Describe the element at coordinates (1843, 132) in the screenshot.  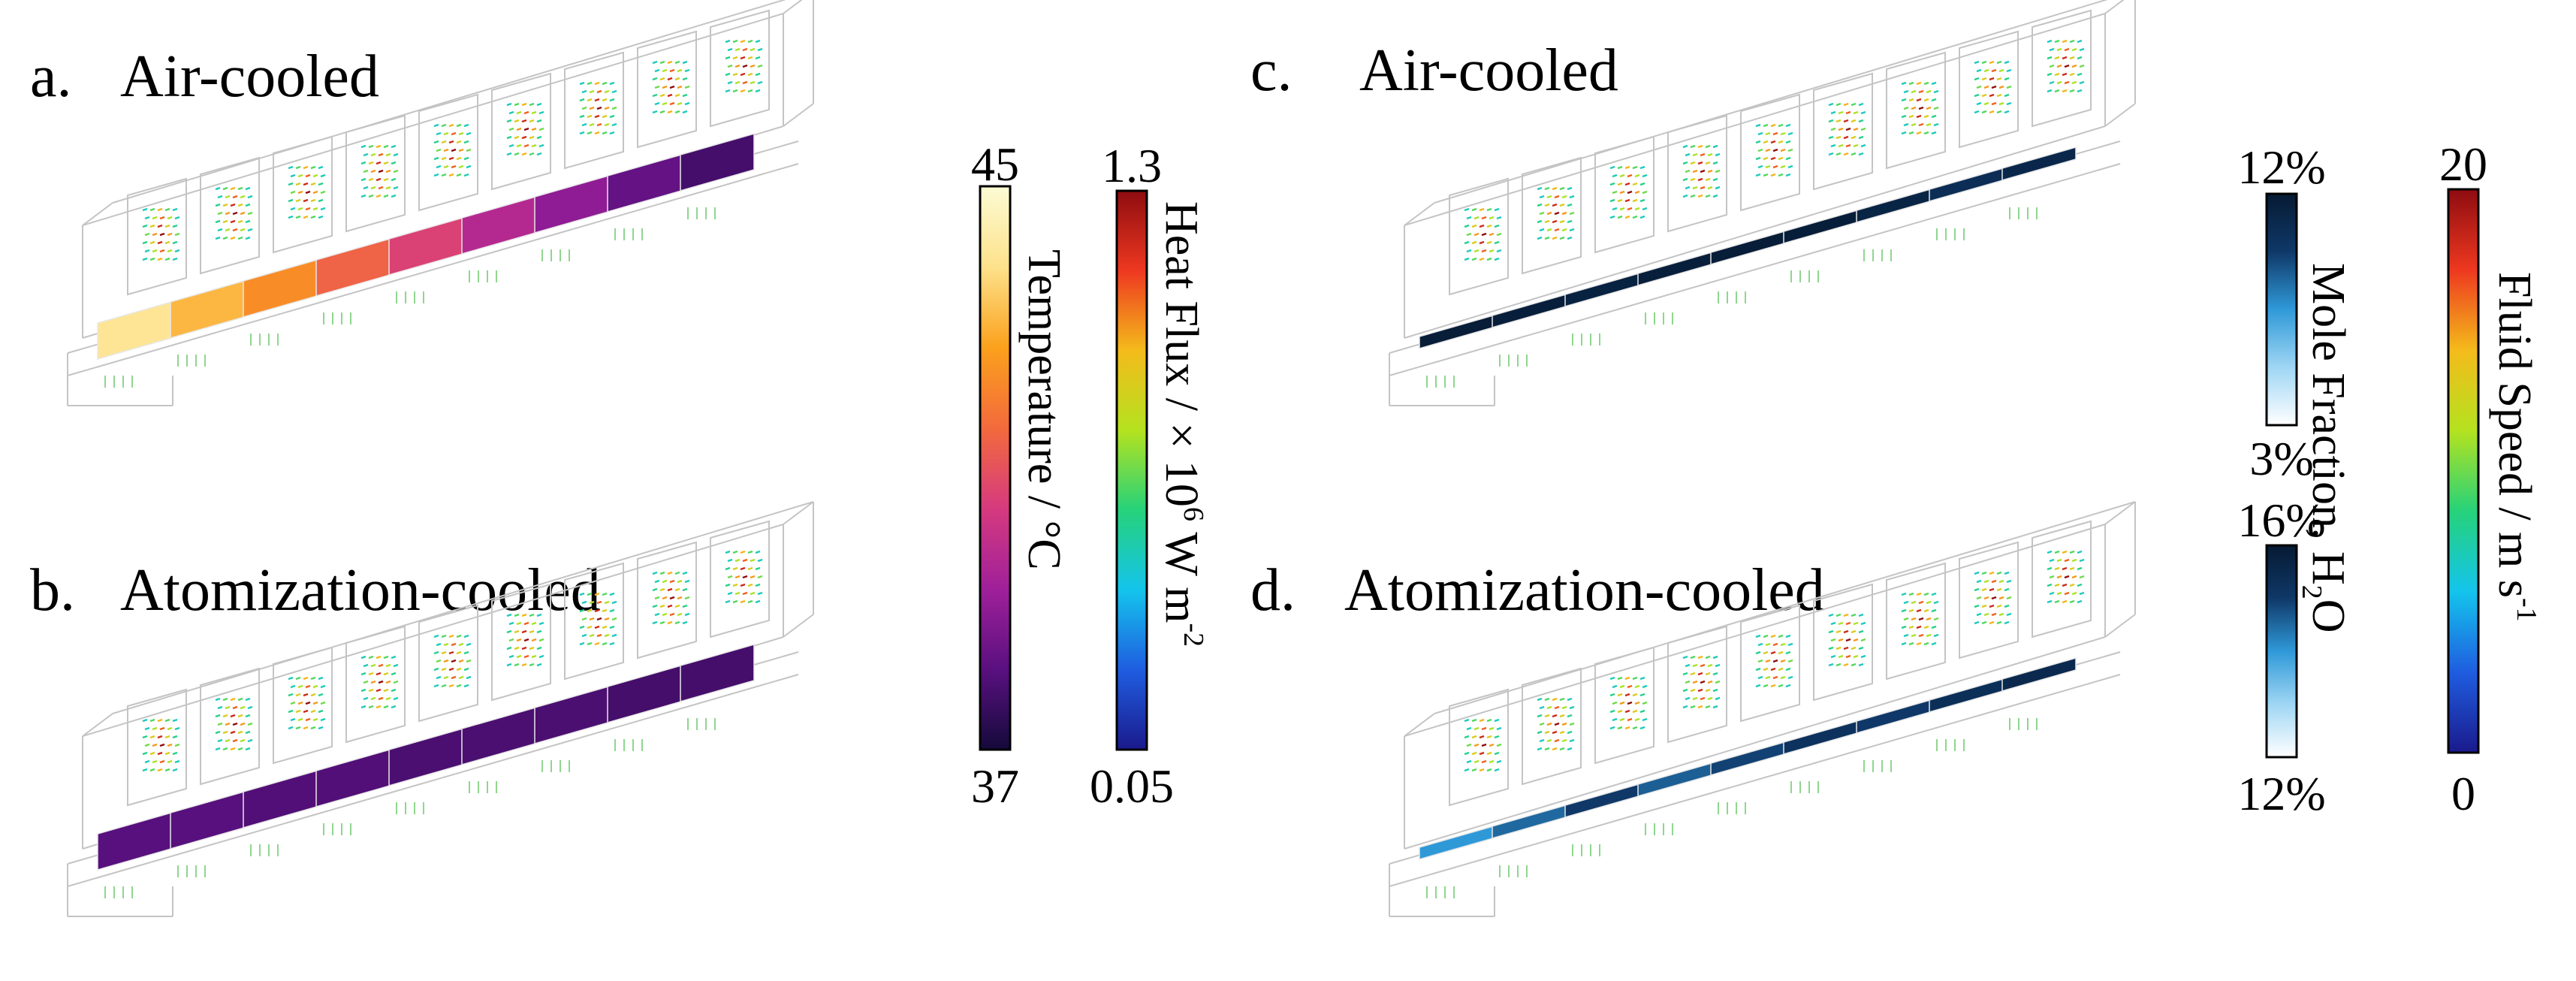
I see `unit-outline` at that location.